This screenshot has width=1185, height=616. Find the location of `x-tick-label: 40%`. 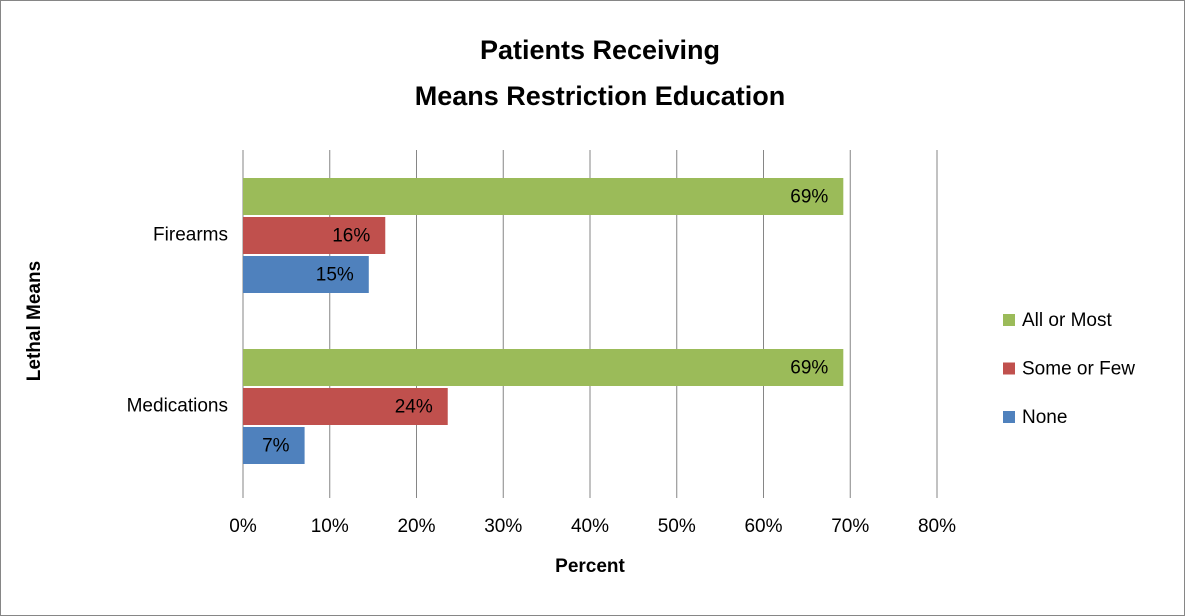

x-tick-label: 40% is located at coordinates (590, 526).